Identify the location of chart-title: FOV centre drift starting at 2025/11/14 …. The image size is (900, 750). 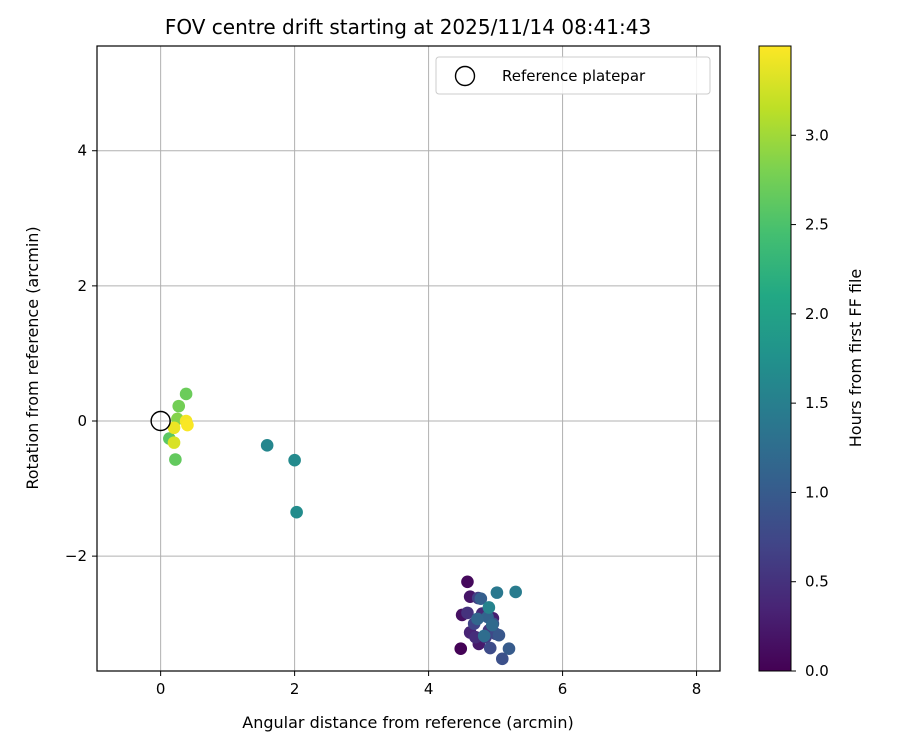
(408, 27).